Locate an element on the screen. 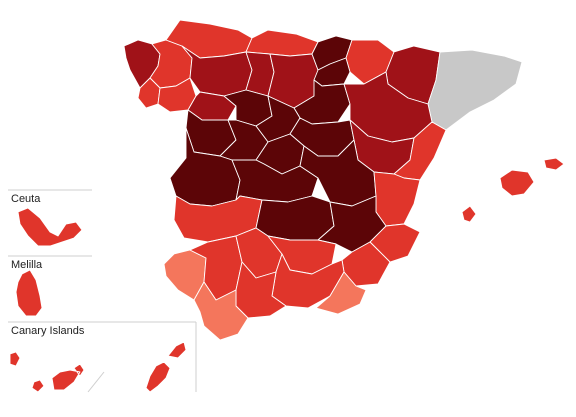 Image resolution: width=576 pixels, height=417 pixels. inset-divider-canary-slash is located at coordinates (96, 382).